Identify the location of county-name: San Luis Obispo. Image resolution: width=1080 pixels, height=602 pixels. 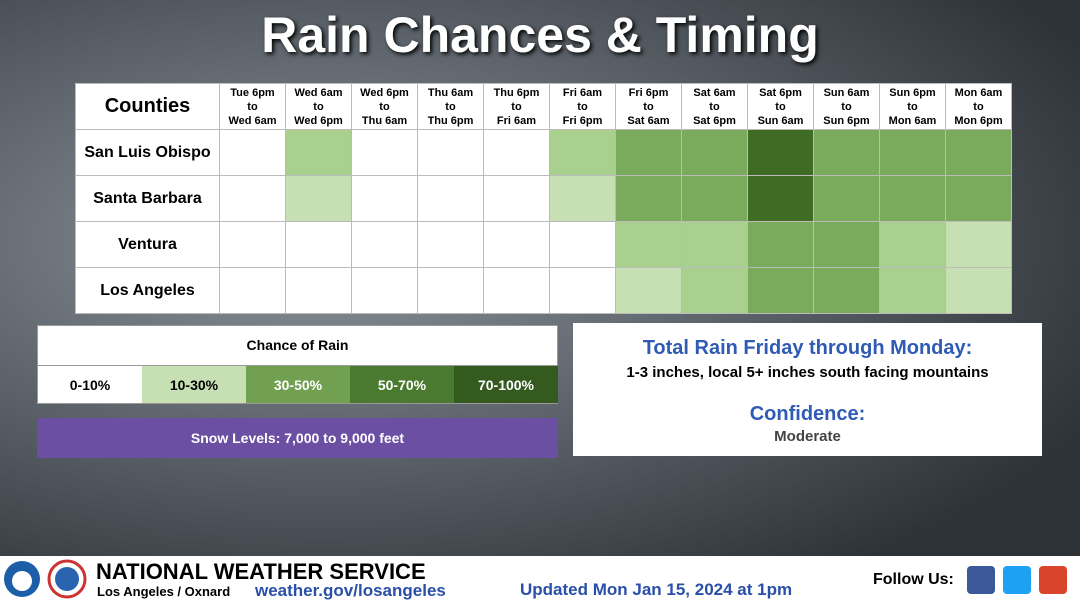
(147, 152).